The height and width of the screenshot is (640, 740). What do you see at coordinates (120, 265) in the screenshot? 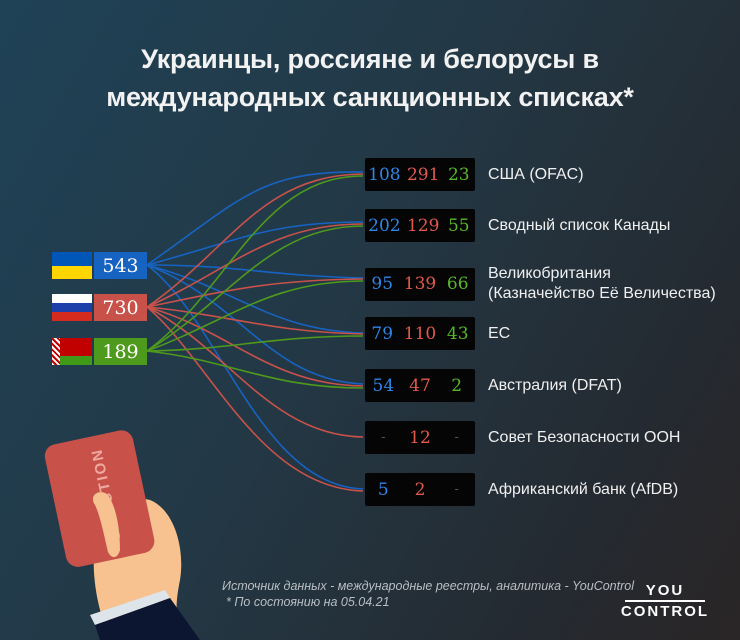
I see `ukraine-total: 543` at bounding box center [120, 265].